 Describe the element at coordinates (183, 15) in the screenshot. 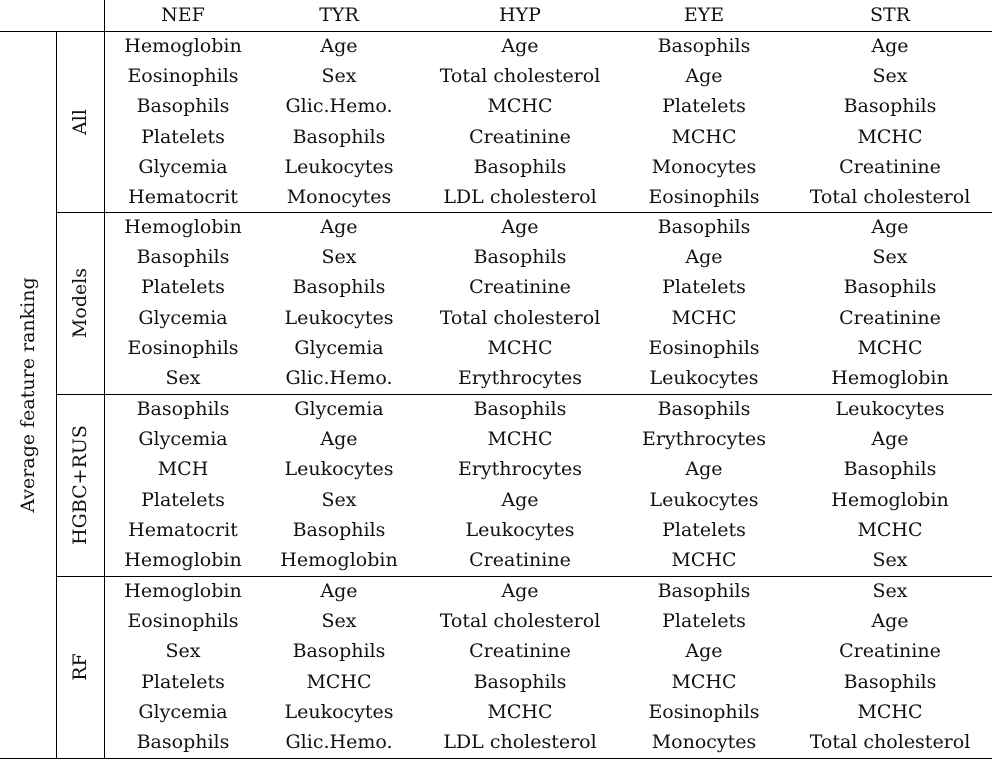

I see `column-header: NEF` at that location.